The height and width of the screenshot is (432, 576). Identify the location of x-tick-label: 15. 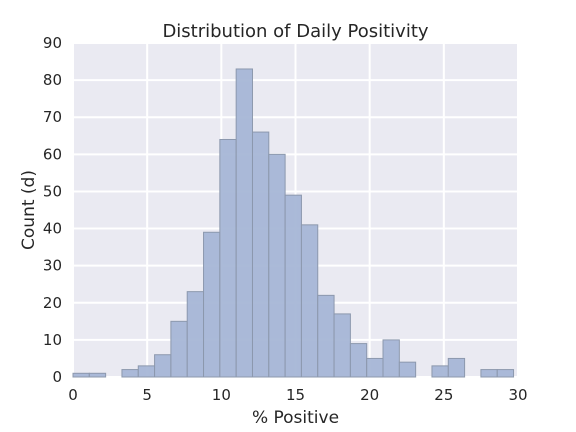
(295, 395).